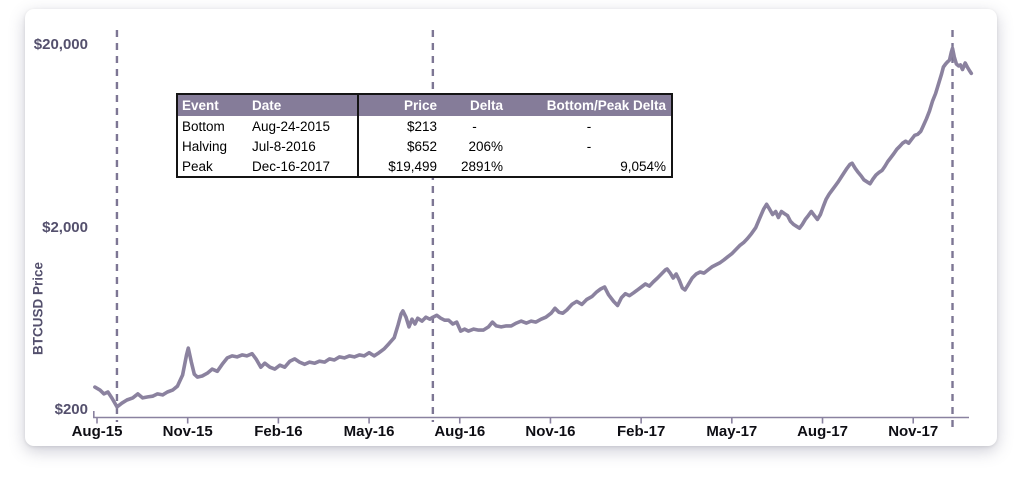 This screenshot has height=478, width=1024. What do you see at coordinates (369, 431) in the screenshot?
I see `x-tick-label-May-16: May-16` at bounding box center [369, 431].